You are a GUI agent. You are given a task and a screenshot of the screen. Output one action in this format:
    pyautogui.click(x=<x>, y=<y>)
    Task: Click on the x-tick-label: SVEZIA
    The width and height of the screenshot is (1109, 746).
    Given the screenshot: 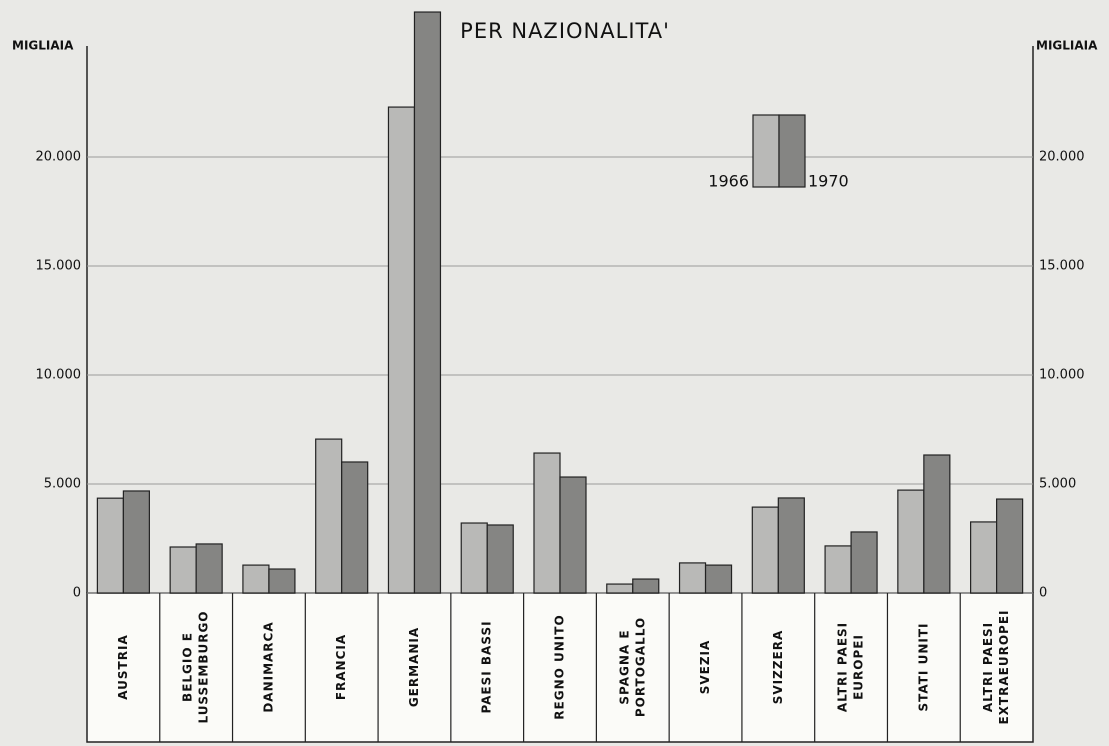 What is the action you would take?
    pyautogui.click(x=705, y=667)
    